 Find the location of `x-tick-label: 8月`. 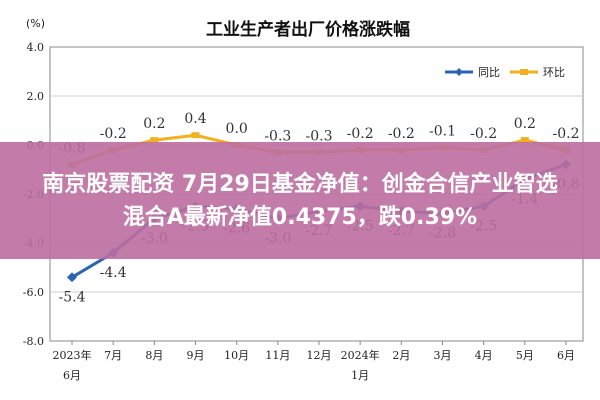

x-tick-label: 8月 is located at coordinates (154, 355).